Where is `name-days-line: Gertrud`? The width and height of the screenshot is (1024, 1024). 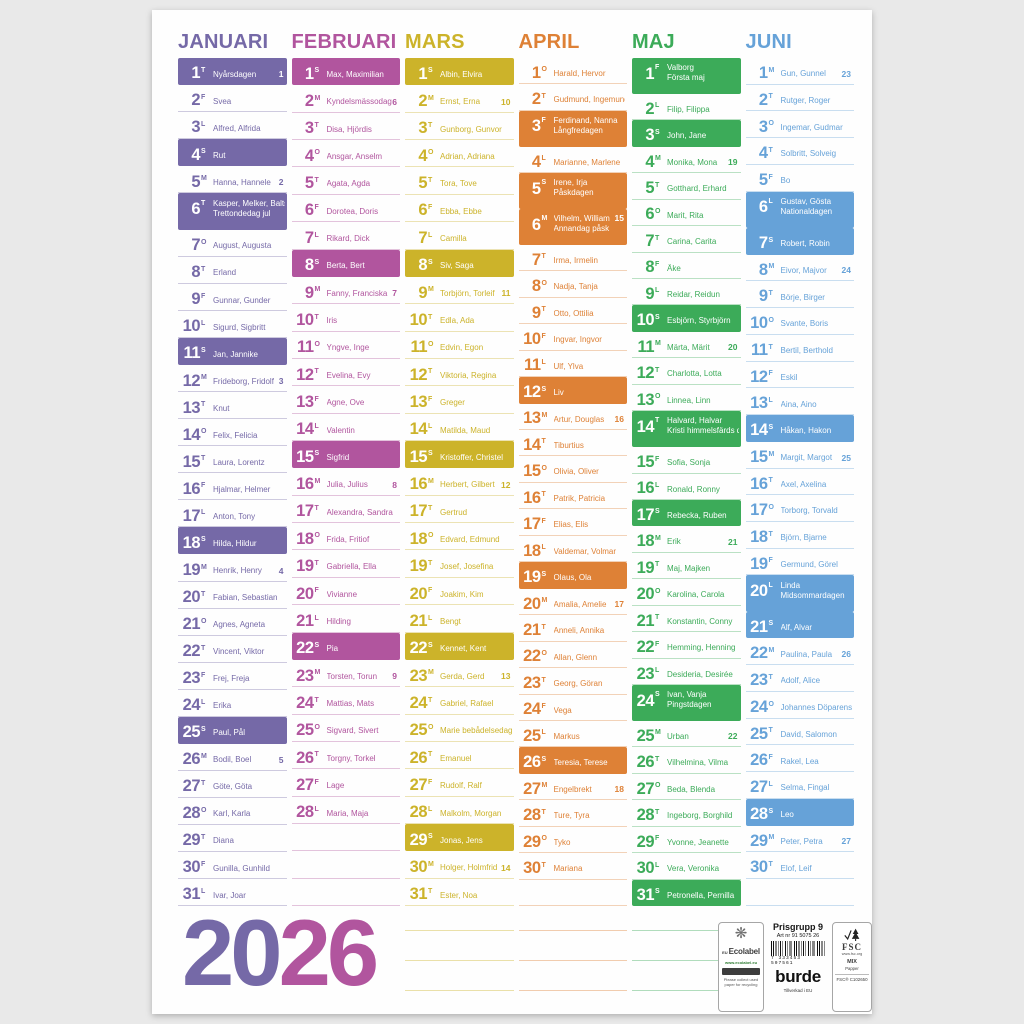
name-days-line: Gertrud is located at coordinates (454, 512).